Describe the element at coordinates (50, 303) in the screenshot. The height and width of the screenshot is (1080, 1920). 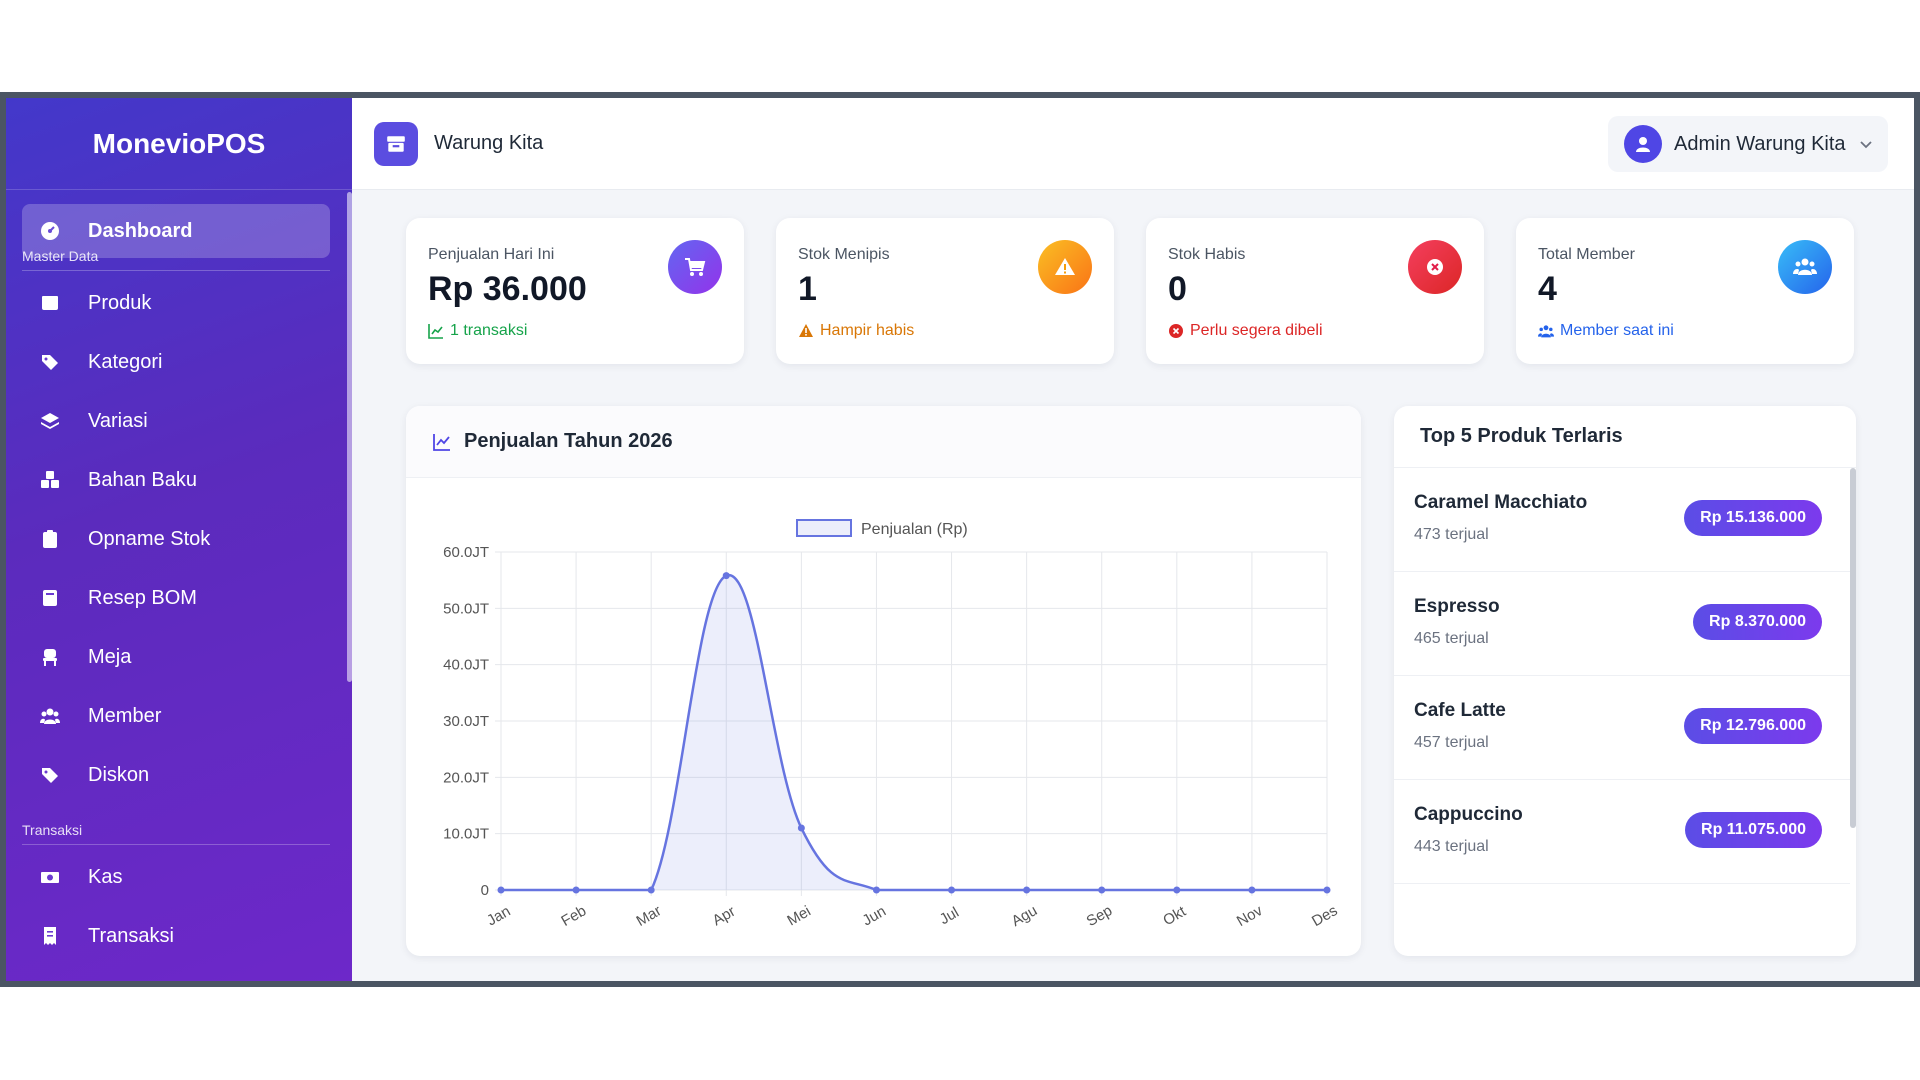
I see `box-icon` at that location.